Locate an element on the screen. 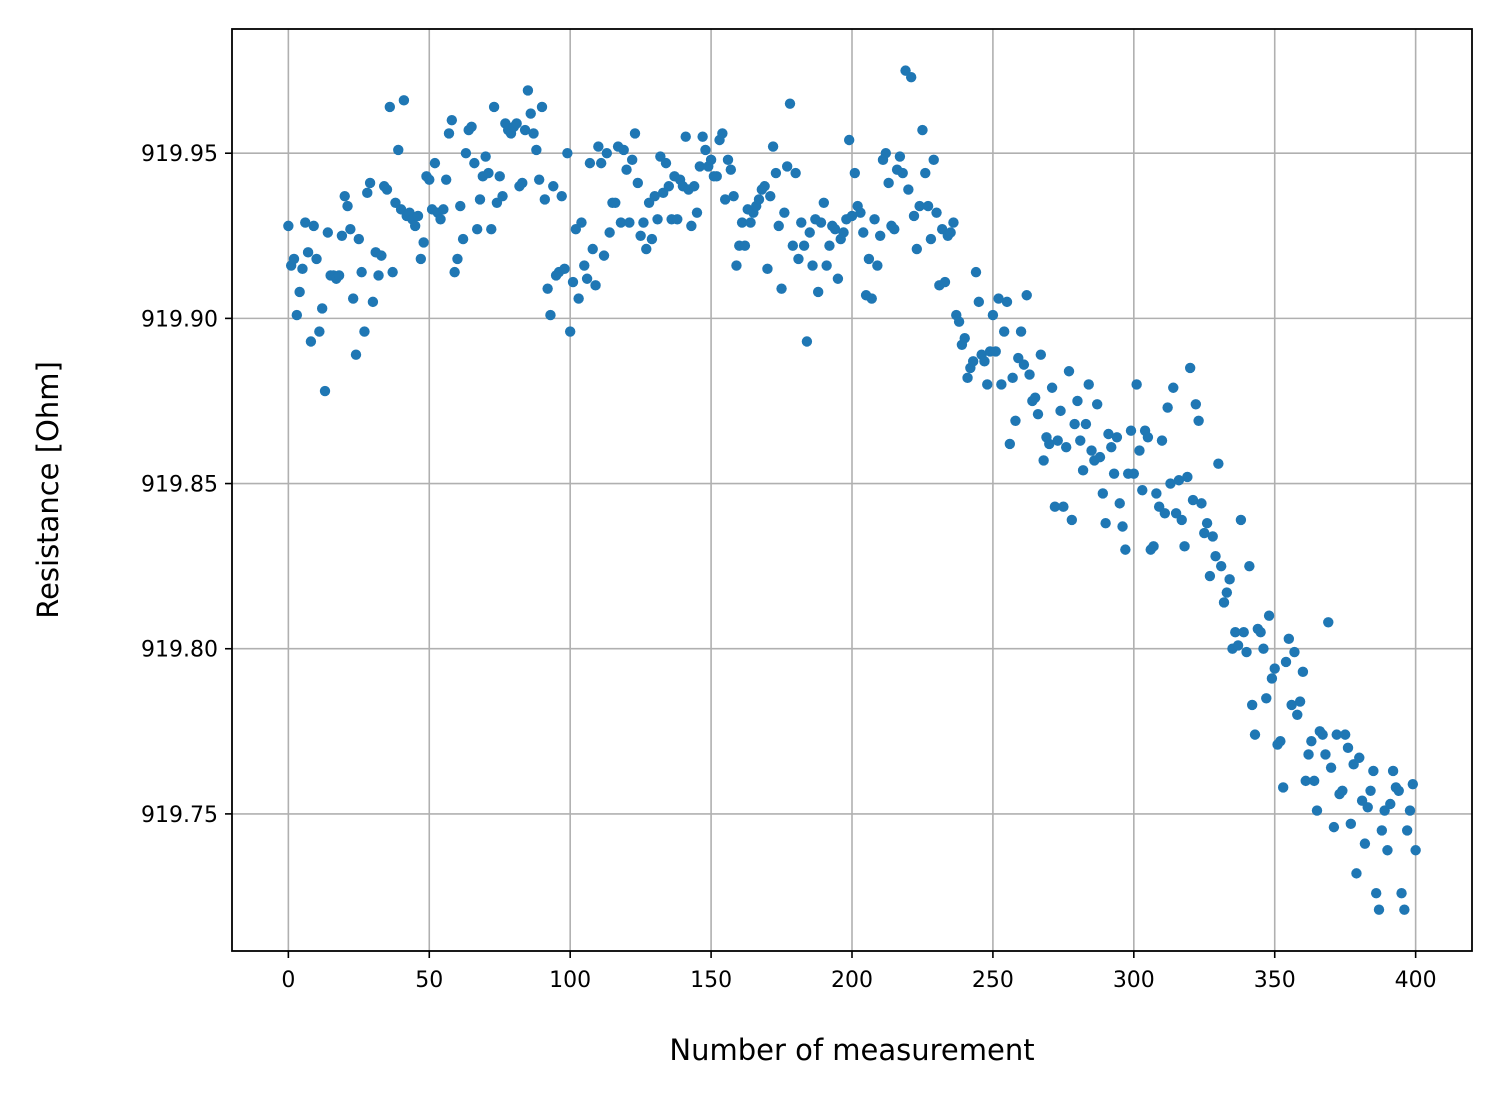 The width and height of the screenshot is (1500, 1096). y-tick-label: 919.95 is located at coordinates (179, 154).